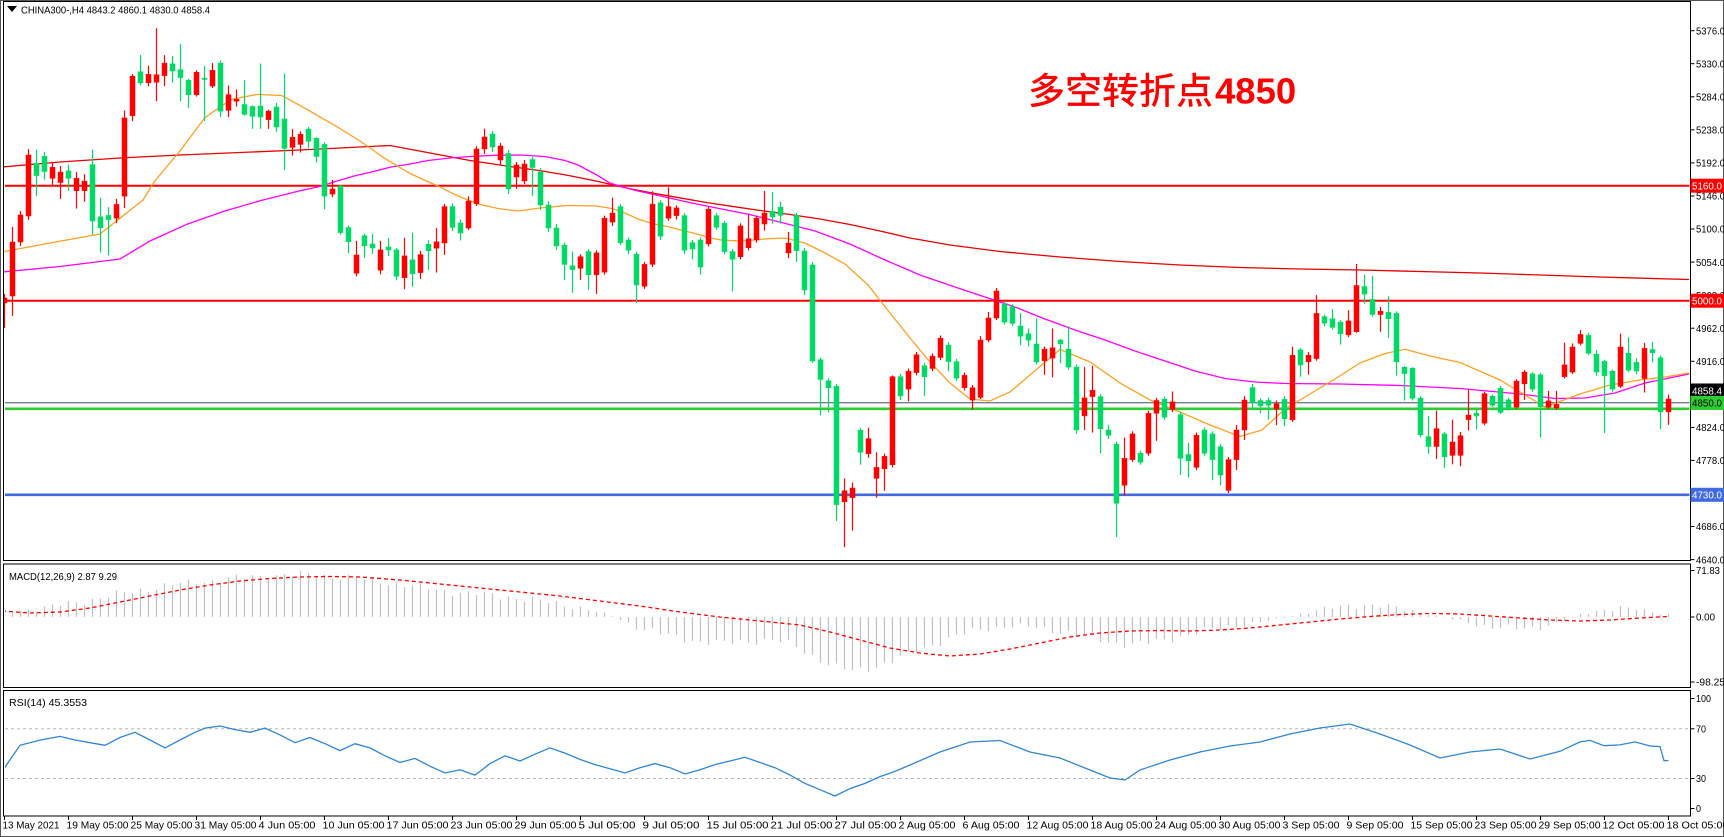  I want to click on svg-text: 12 Aug 05:00, so click(1058, 826).